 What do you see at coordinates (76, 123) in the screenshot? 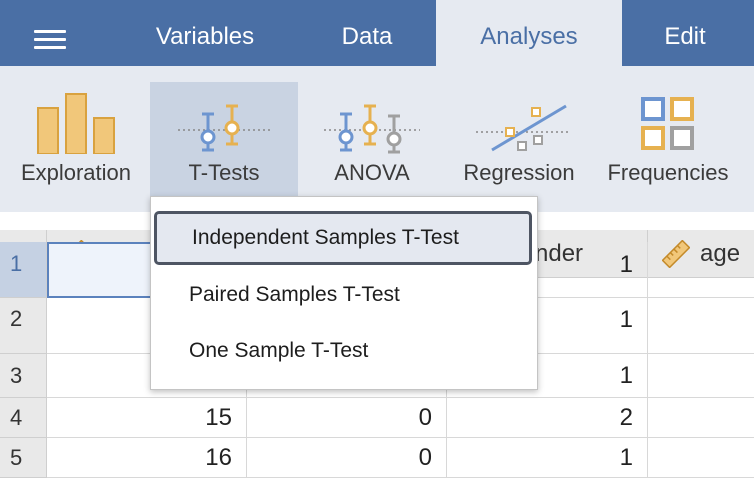
I see `exploration-icon` at bounding box center [76, 123].